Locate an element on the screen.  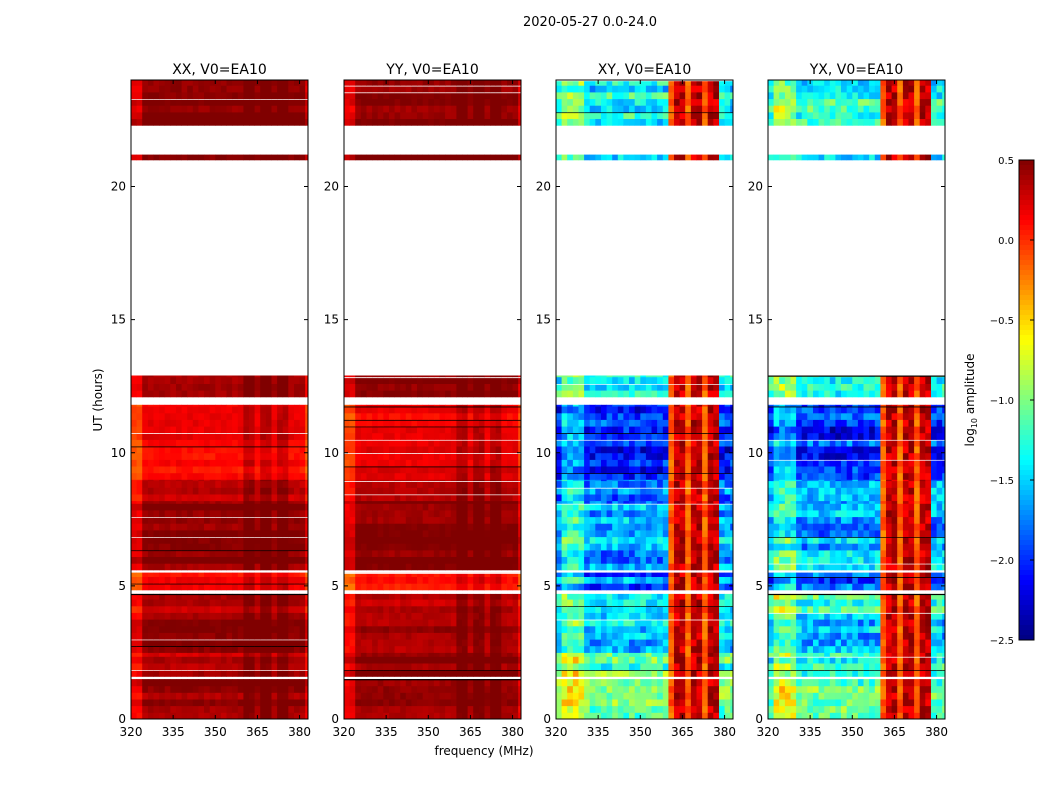
panel-title: XX, V0=EA10 is located at coordinates (219, 70).